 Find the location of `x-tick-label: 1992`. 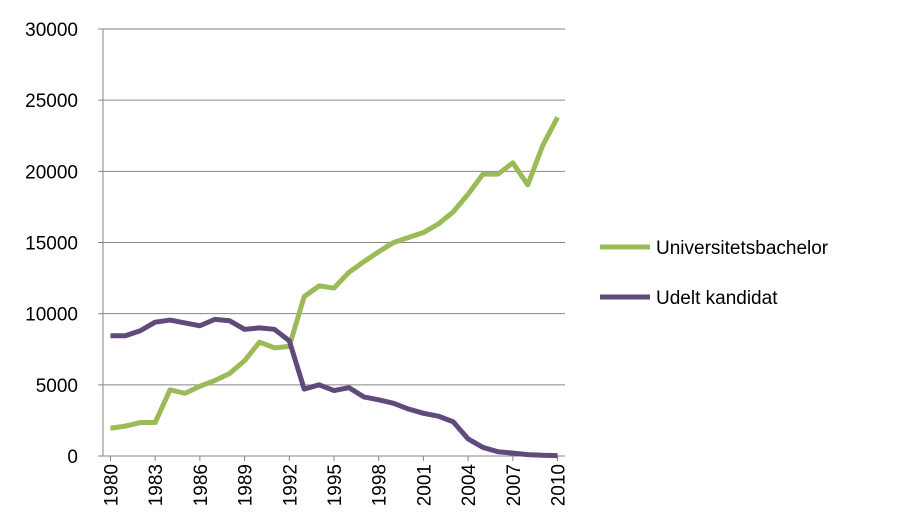

x-tick-label: 1992 is located at coordinates (290, 485).